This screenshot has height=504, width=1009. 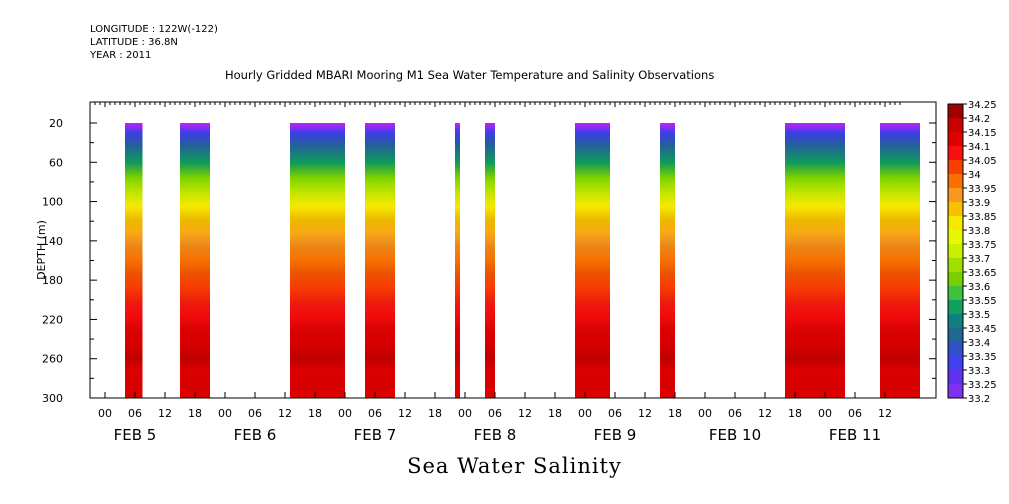 I want to click on colorbar-label: 33.6, so click(x=979, y=287).